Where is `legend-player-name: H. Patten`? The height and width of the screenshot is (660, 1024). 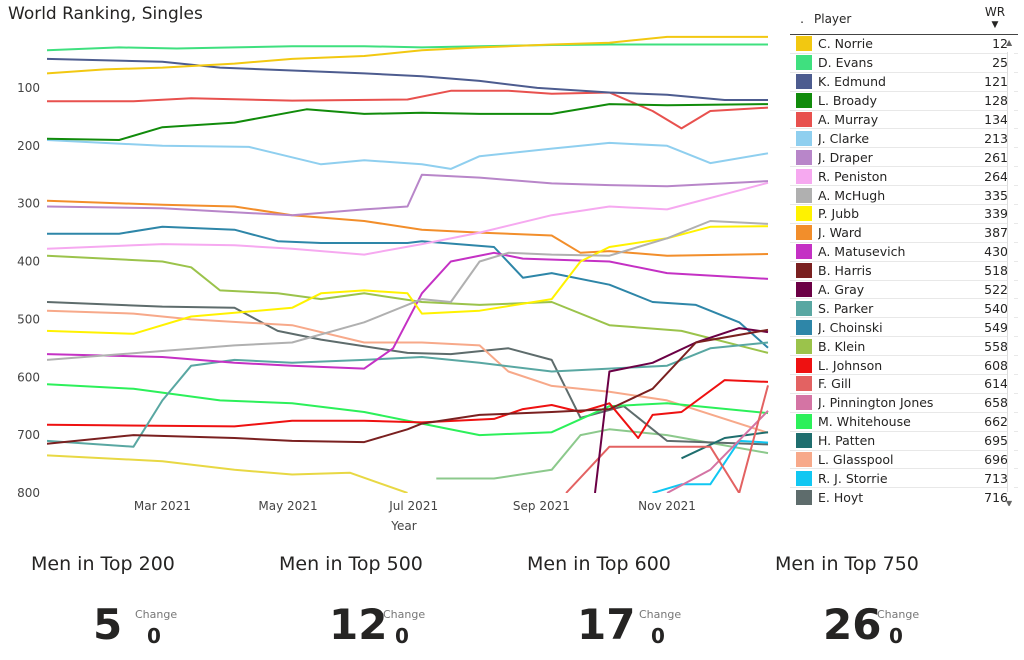
legend-player-name: H. Patten is located at coordinates (847, 441).